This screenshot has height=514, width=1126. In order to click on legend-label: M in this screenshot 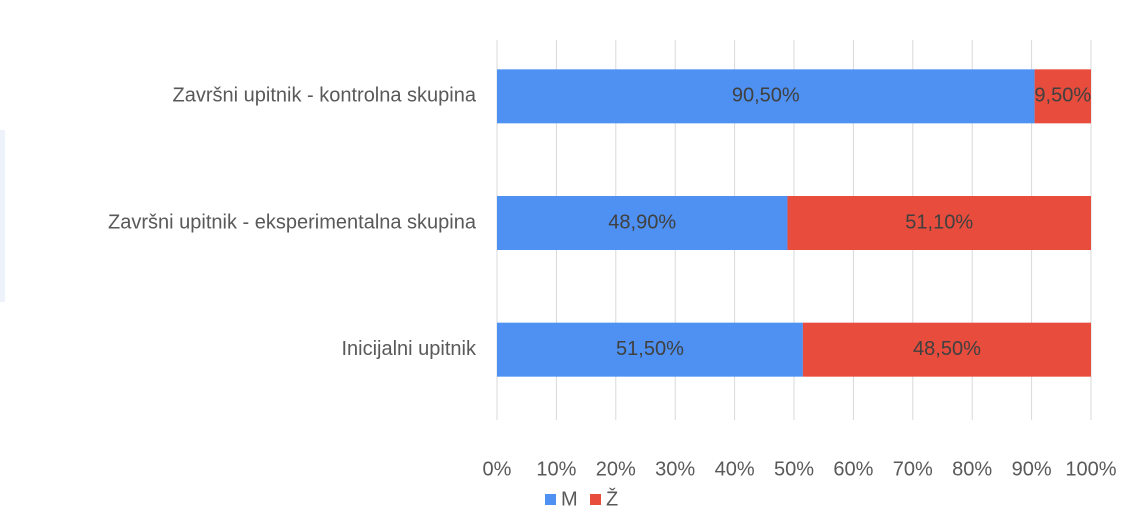, I will do `click(569, 499)`.